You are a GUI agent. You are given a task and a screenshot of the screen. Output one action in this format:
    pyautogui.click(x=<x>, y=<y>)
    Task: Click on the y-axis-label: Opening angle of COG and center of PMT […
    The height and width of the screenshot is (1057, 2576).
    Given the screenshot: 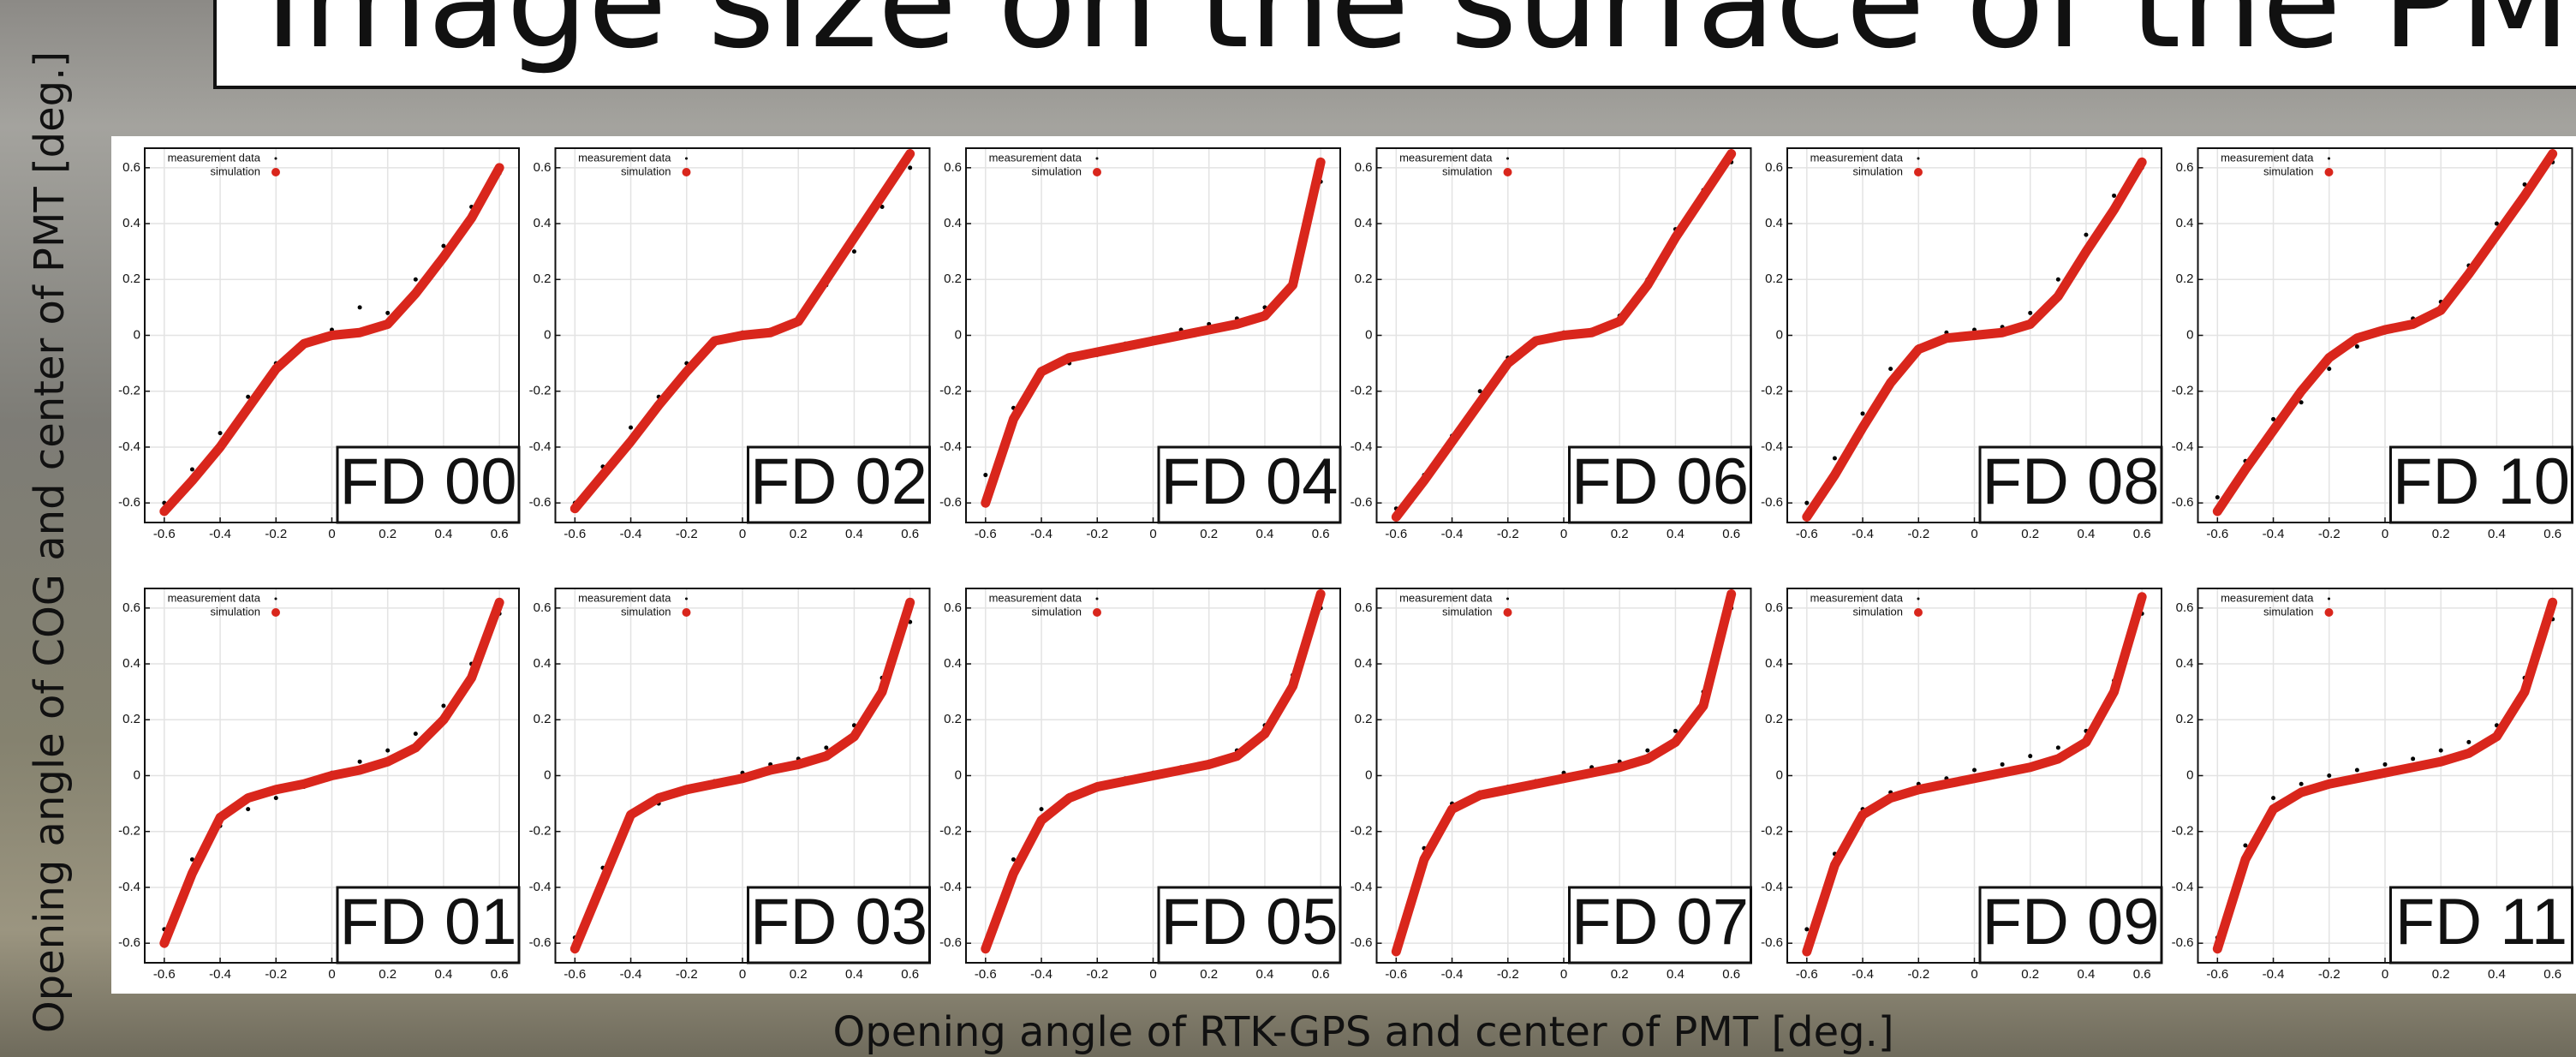 What is the action you would take?
    pyautogui.click(x=50, y=542)
    